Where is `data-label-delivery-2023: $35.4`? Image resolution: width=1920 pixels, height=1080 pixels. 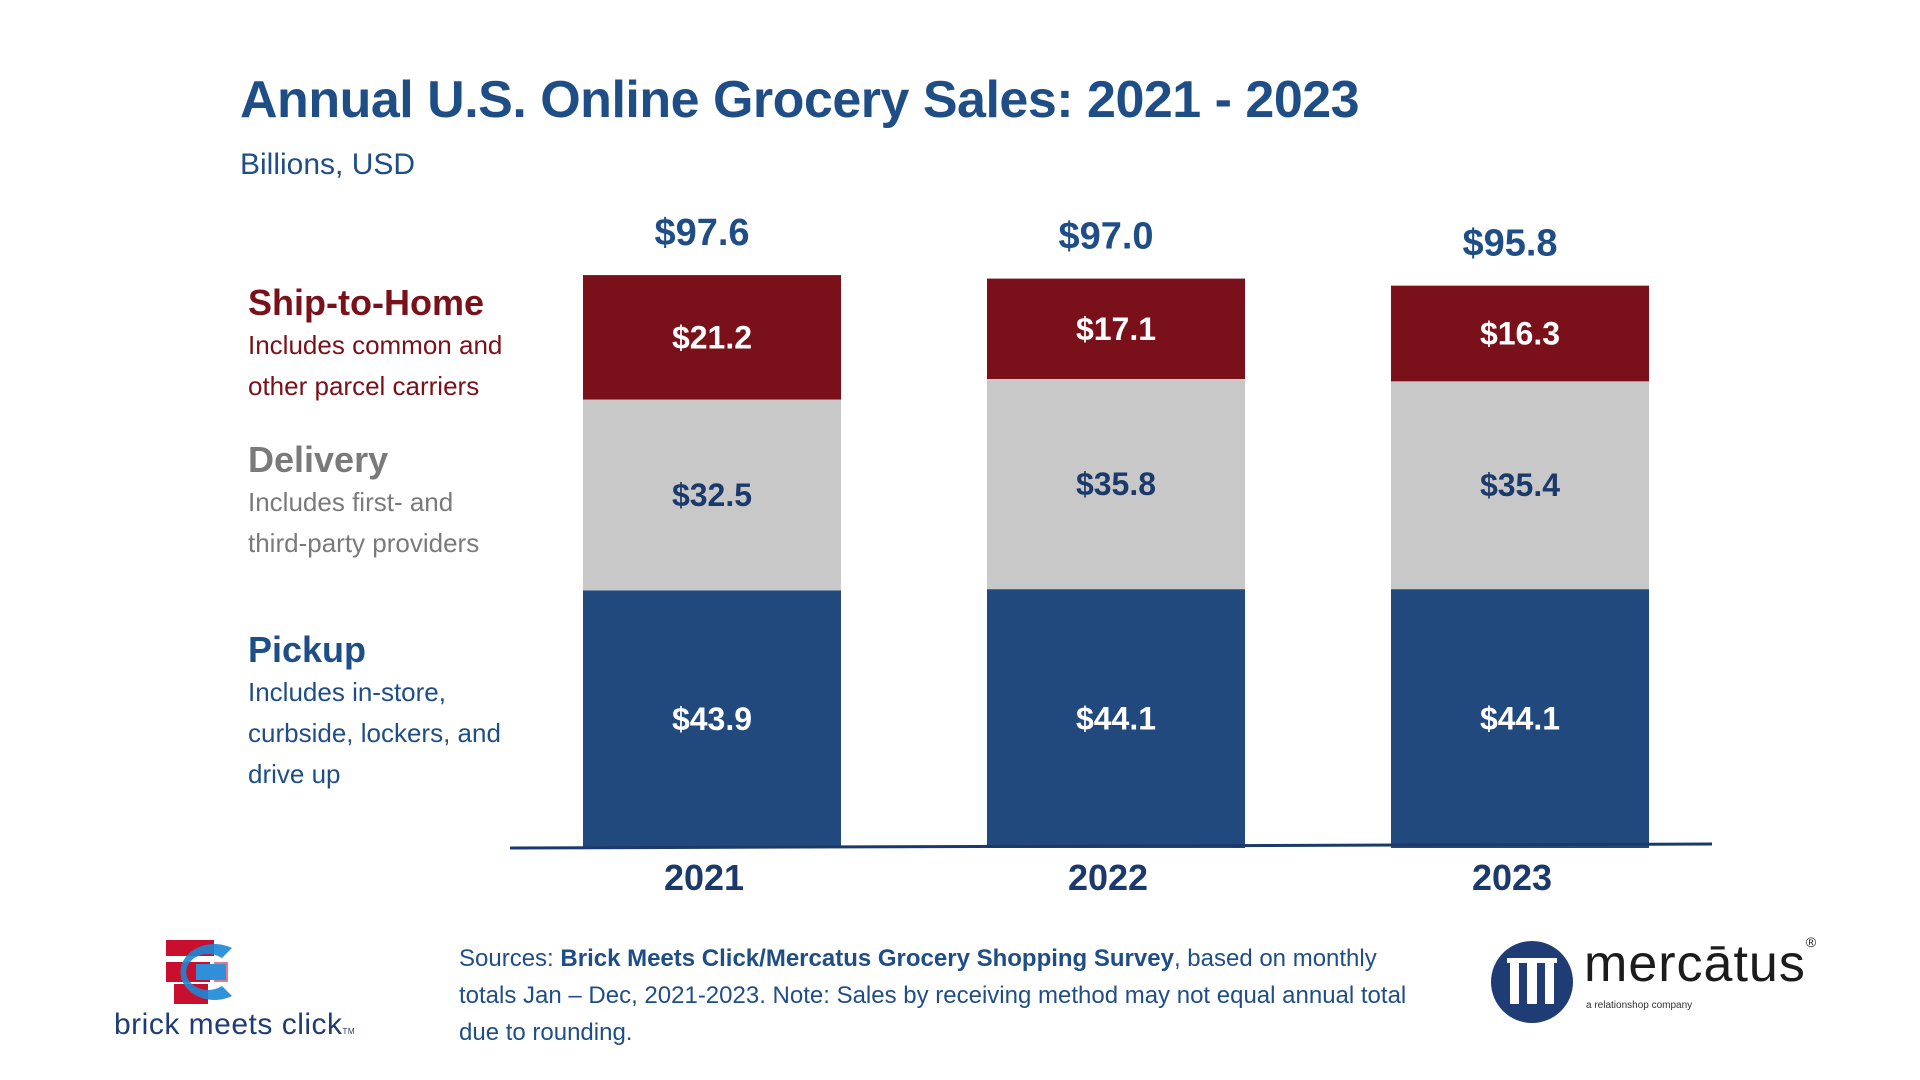 data-label-delivery-2023: $35.4 is located at coordinates (1520, 485).